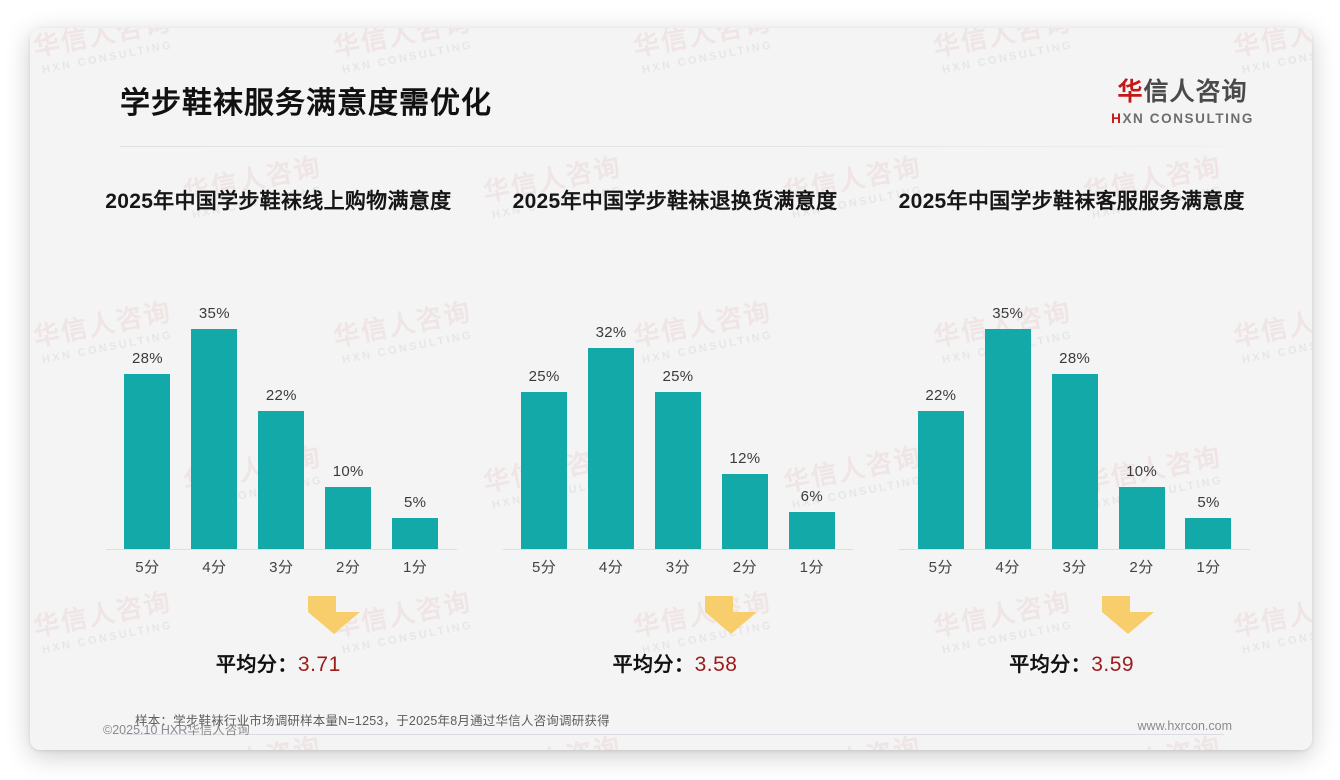  I want to click on brand-logo: 华信人咨询 HXN CONSULTING, so click(1182, 103).